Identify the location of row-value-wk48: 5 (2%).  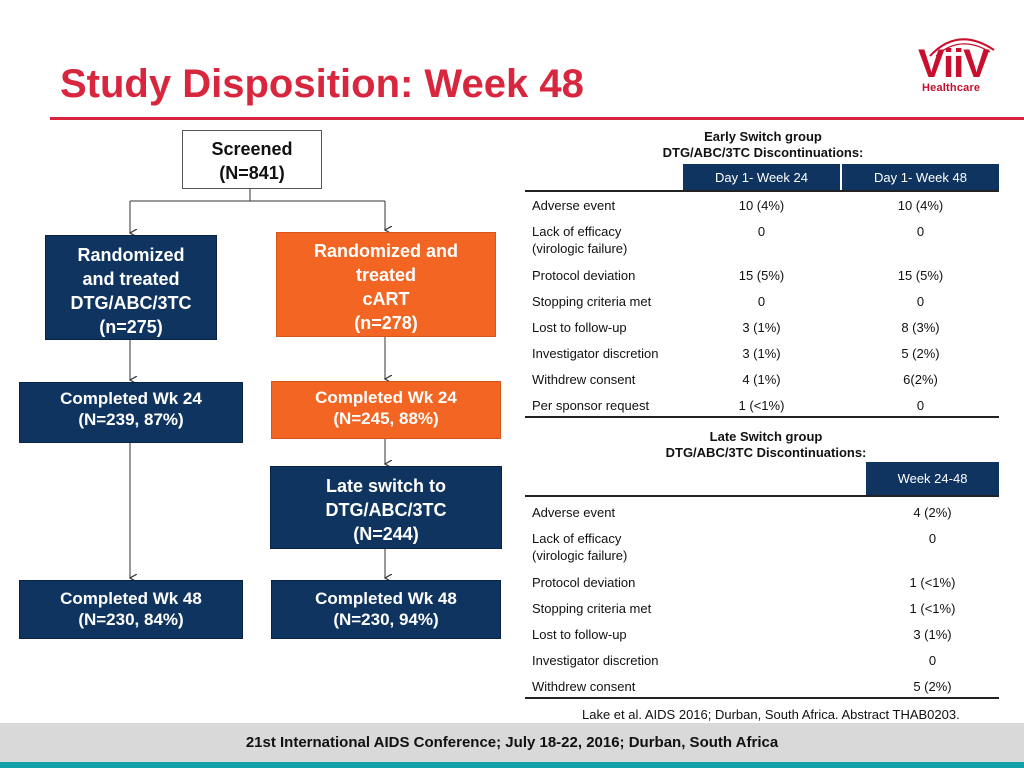
(920, 353).